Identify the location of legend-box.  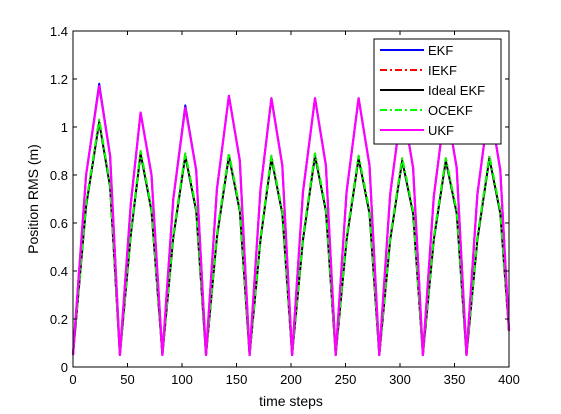
(437, 91).